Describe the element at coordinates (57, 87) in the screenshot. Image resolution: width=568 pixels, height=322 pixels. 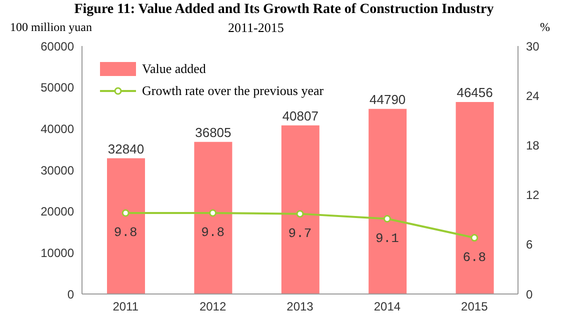
I see `y-tick-label: 50000` at that location.